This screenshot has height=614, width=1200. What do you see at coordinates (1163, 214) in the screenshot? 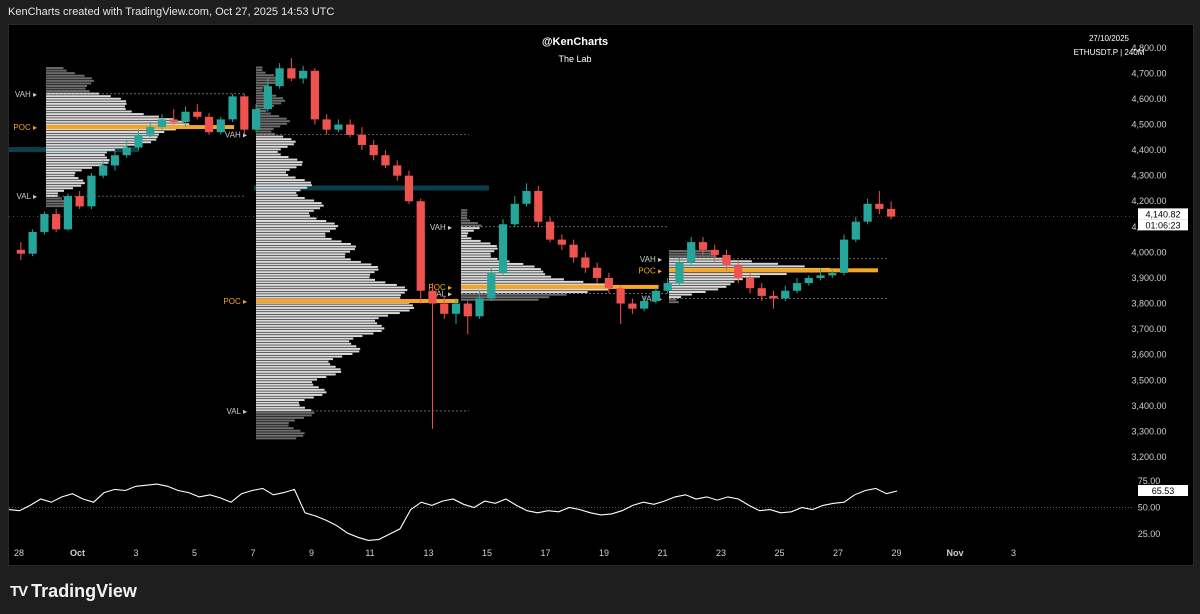
I see `last-price-badge` at bounding box center [1163, 214].